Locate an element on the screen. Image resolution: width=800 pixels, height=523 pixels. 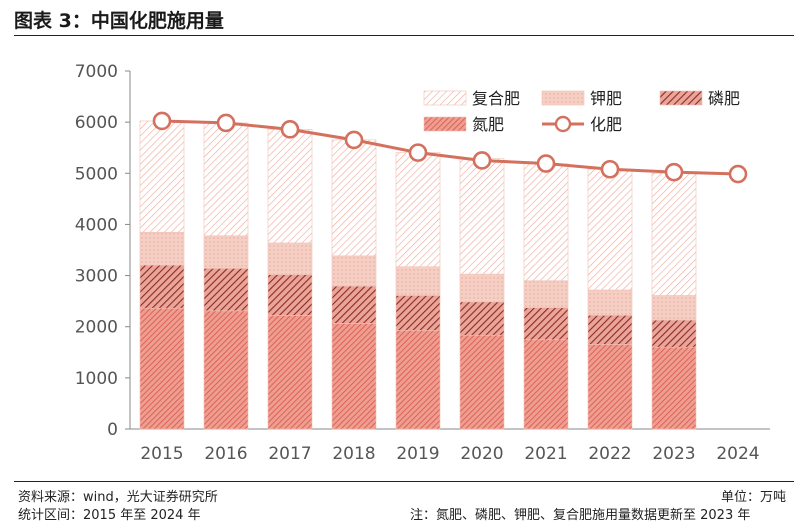
y-tick-label: 7000 is located at coordinates (96, 72).